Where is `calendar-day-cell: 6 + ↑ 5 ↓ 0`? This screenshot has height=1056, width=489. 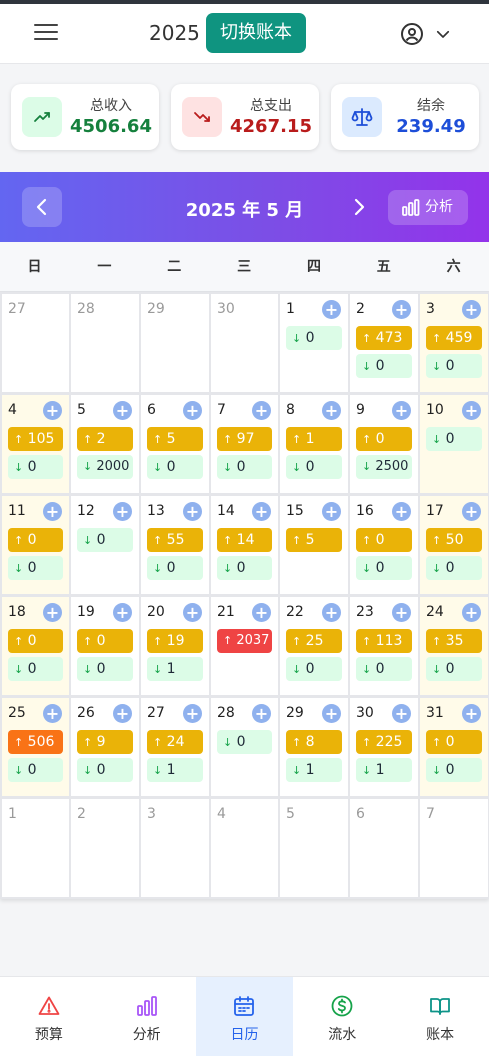
calendar-day-cell: 6 + ↑ 5 ↓ 0 is located at coordinates (175, 444).